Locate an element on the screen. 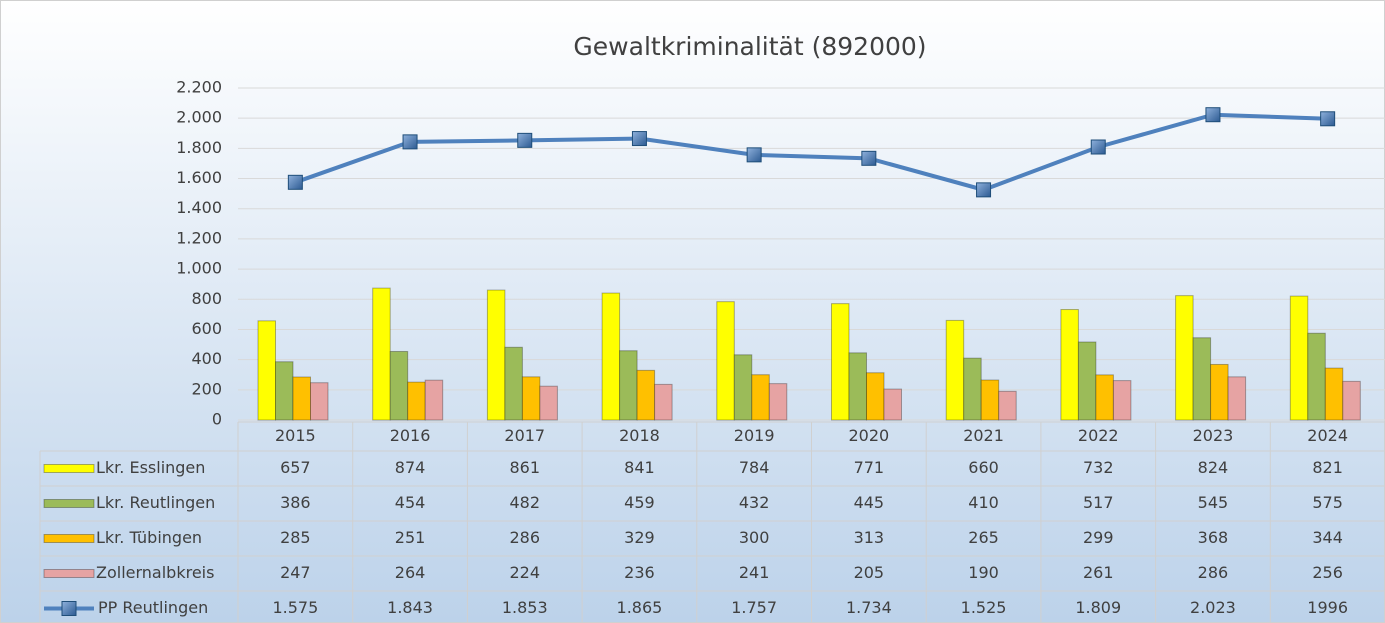 Image resolution: width=1385 pixels, height=623 pixels. legend-label: Lkr. Reutlingen is located at coordinates (155, 502).